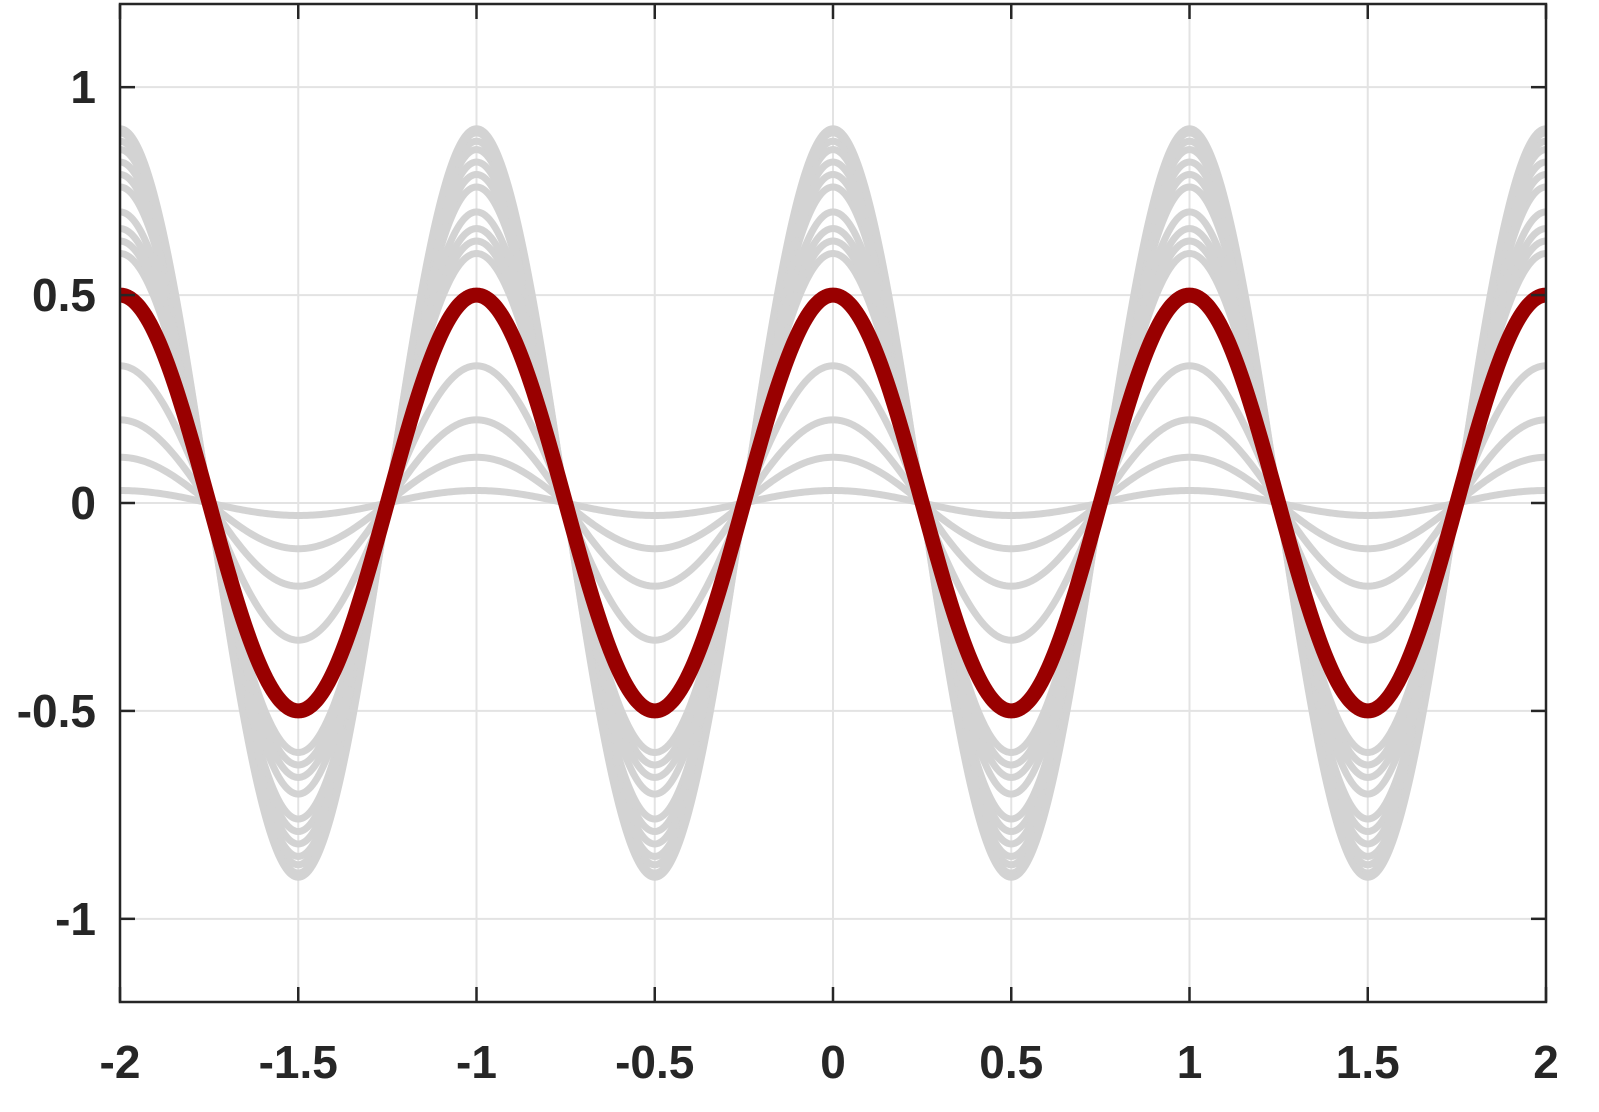 This screenshot has width=1599, height=1112. Describe the element at coordinates (1190, 1062) in the screenshot. I see `x-tick-label: 1` at that location.